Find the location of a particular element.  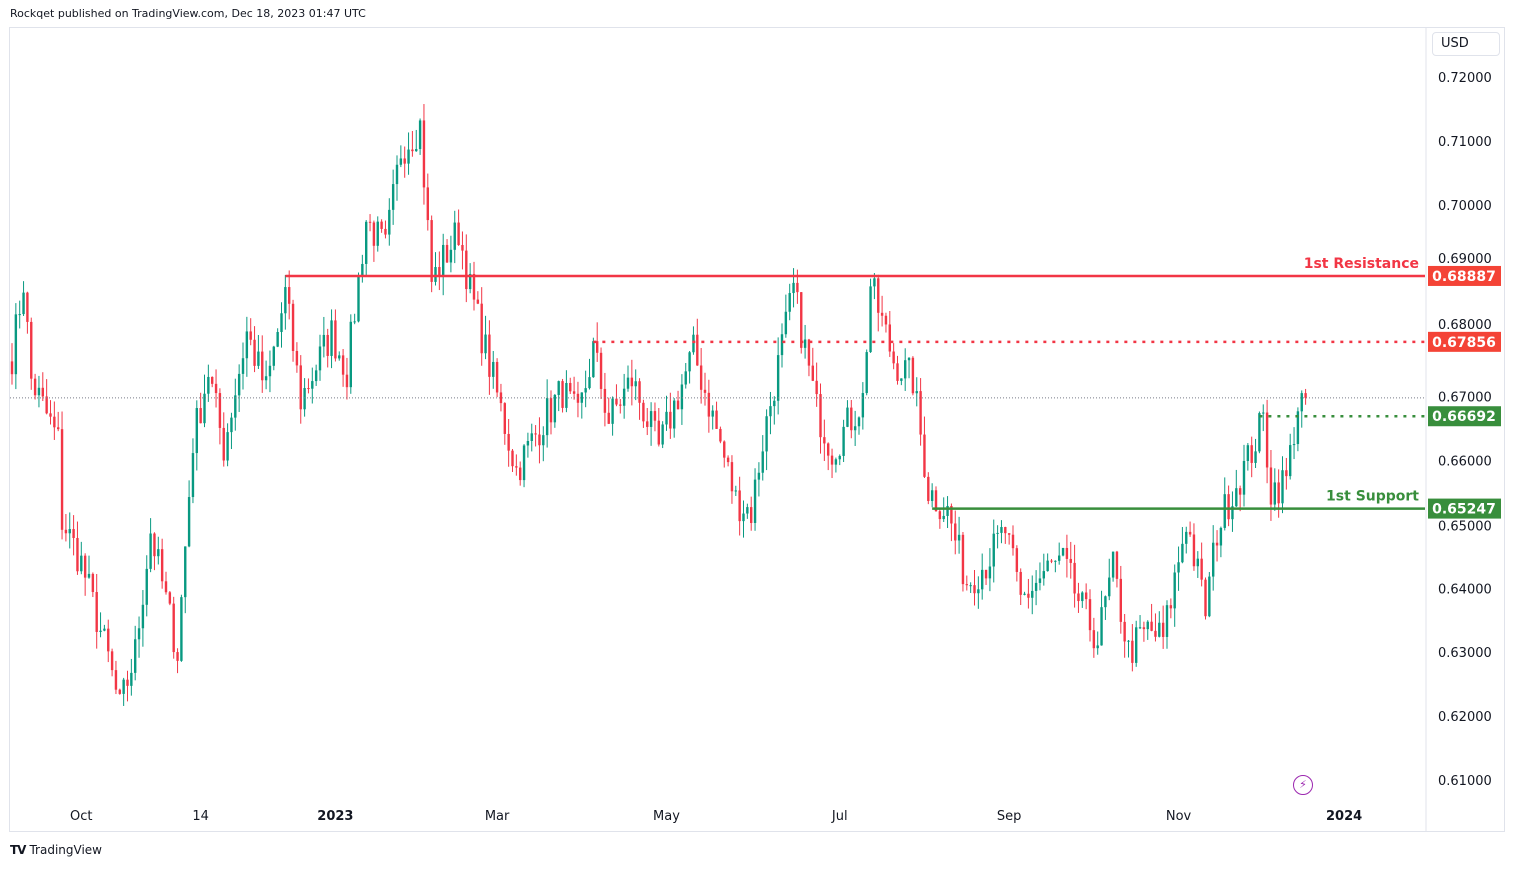

footer-brand: TV TradingView is located at coordinates (56, 850).